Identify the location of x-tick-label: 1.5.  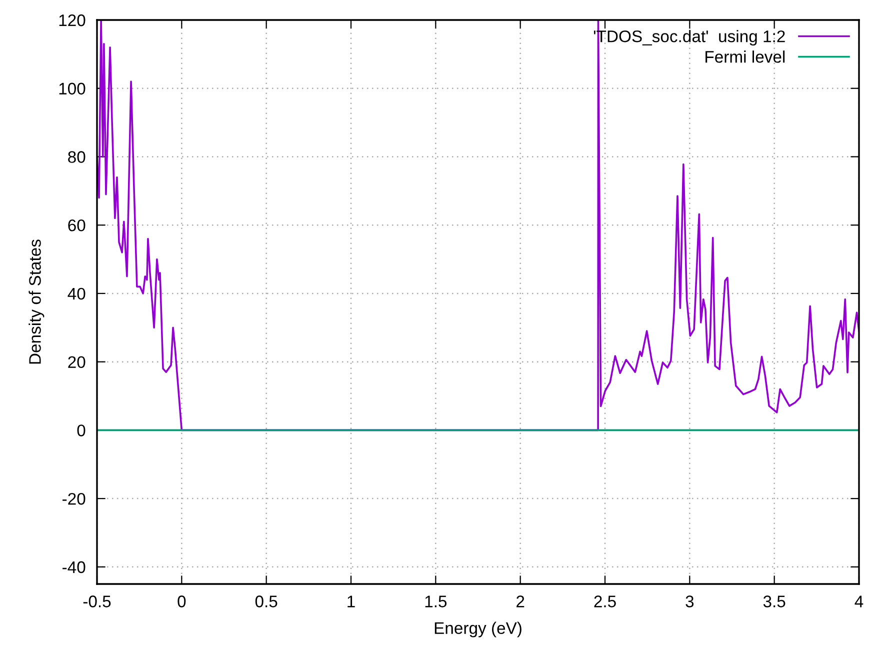
(436, 602).